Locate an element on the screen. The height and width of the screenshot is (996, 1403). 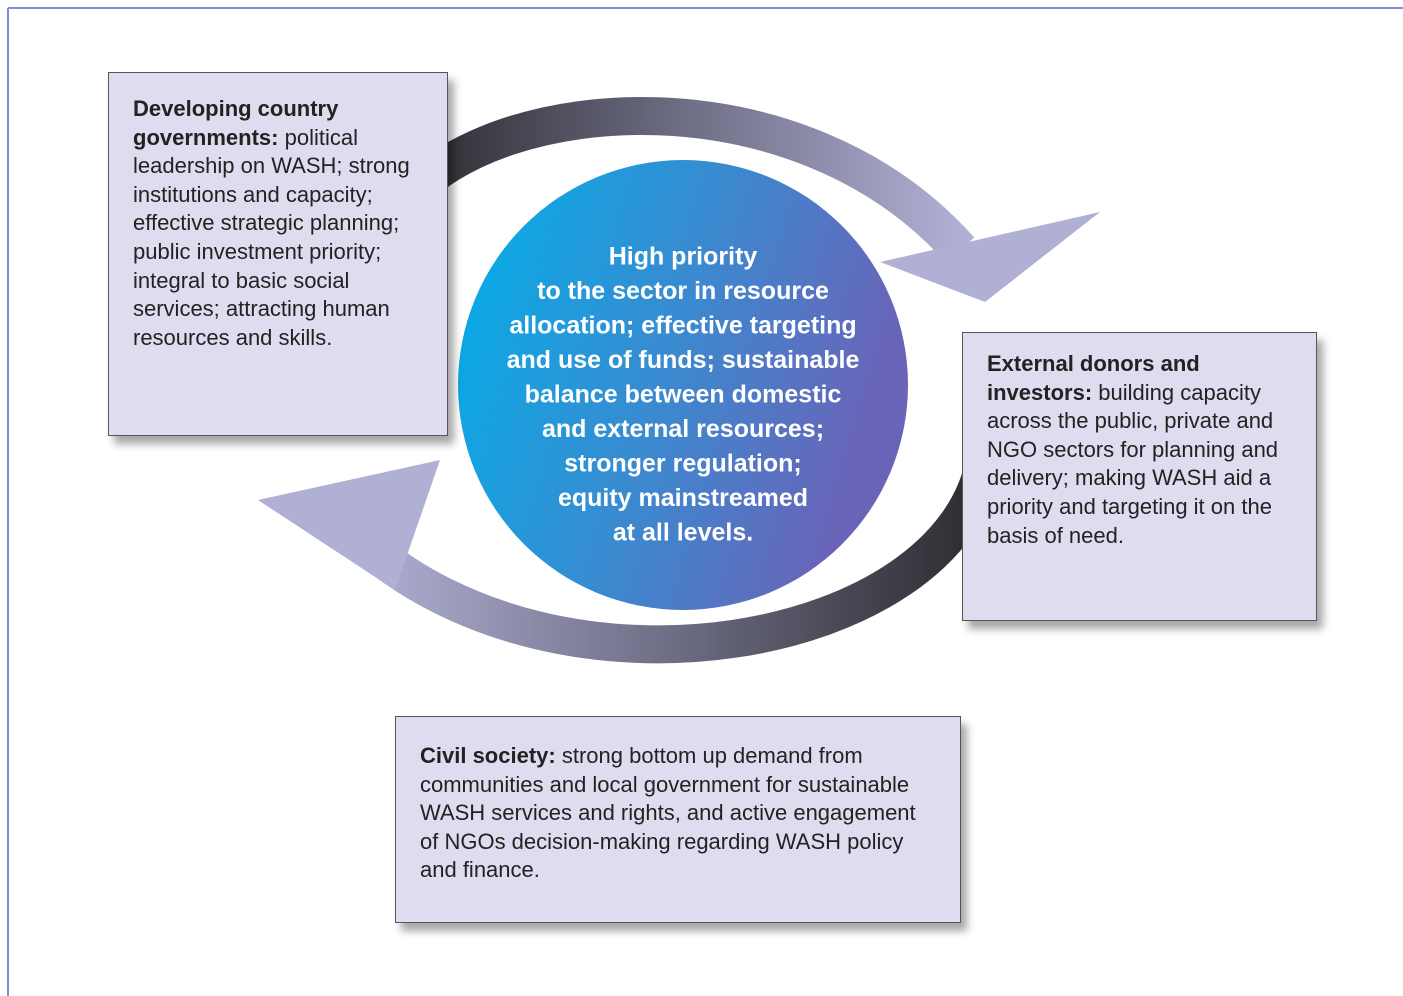
box-lead: Developing country governments: is located at coordinates (236, 123).